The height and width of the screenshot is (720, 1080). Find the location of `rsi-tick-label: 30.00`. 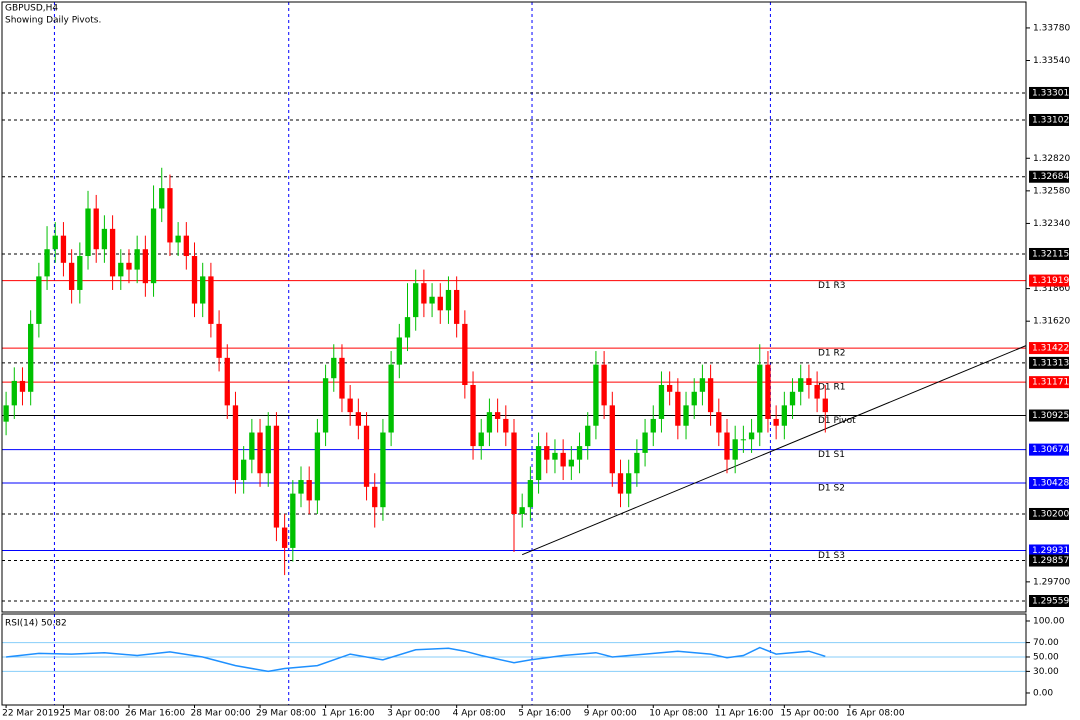

rsi-tick-label: 30.00 is located at coordinates (1046, 672).